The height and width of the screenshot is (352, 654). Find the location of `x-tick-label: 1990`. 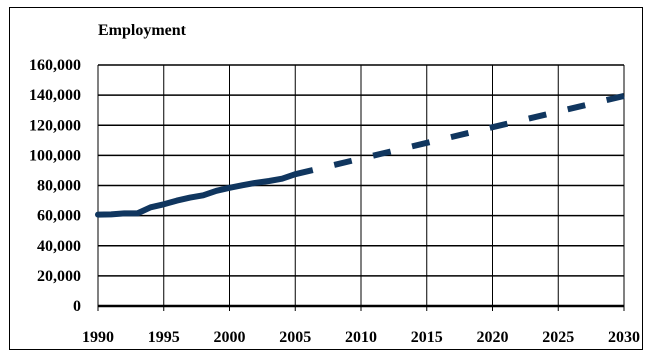

x-tick-label: 1990 is located at coordinates (98, 337).